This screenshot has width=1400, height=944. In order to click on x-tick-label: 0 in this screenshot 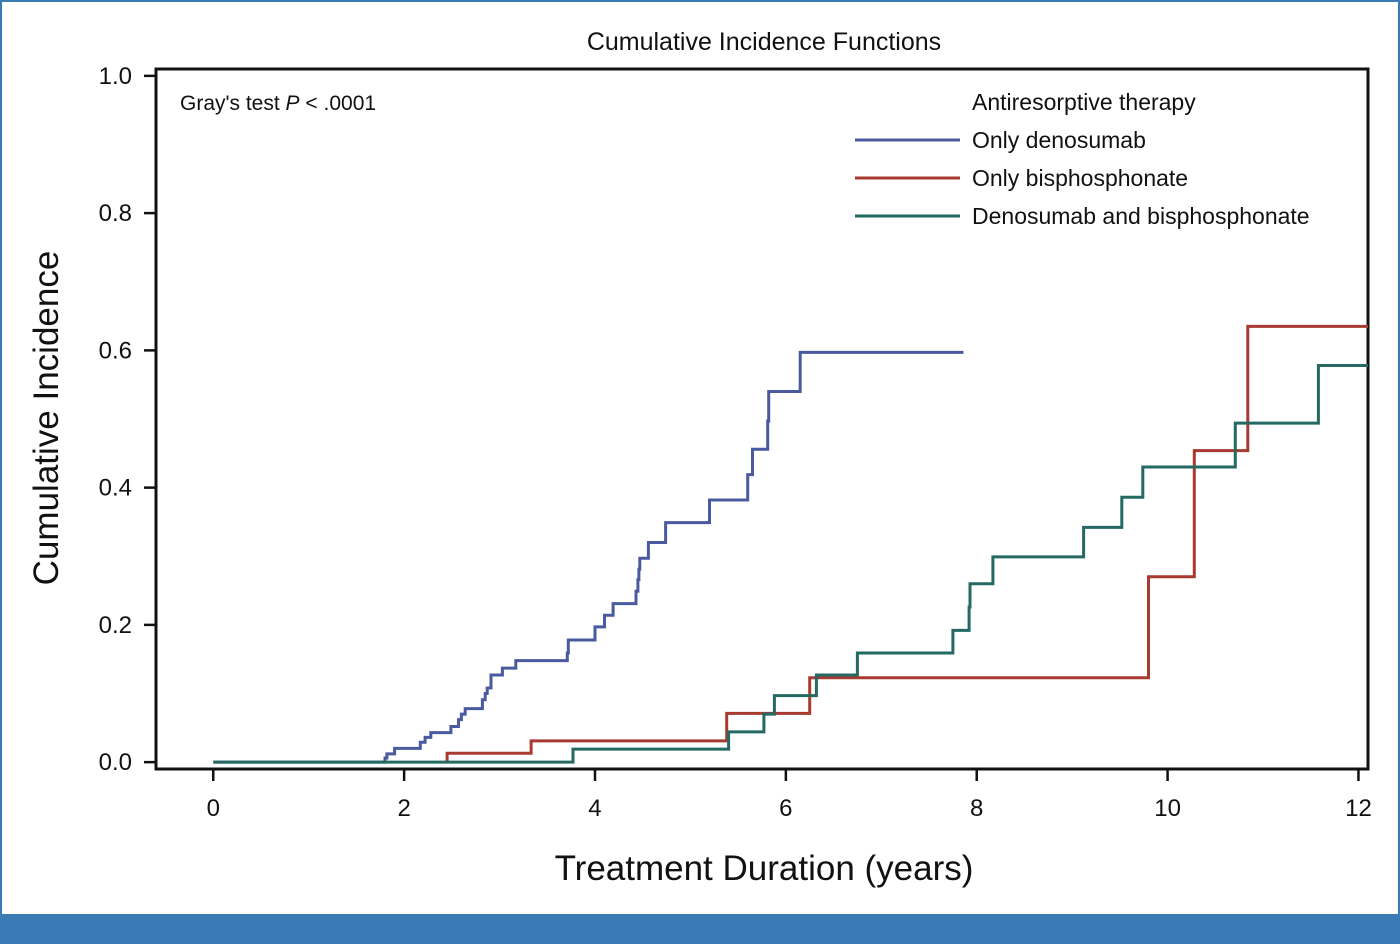, I will do `click(213, 808)`.